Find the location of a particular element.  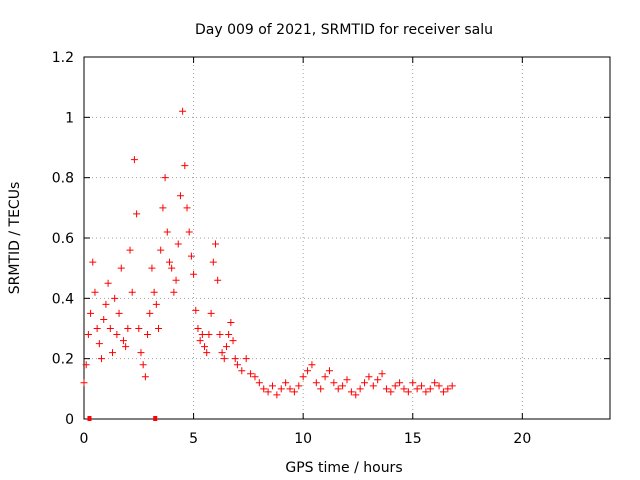

y-axis-label: SRMTID / TECUs is located at coordinates (15, 238).